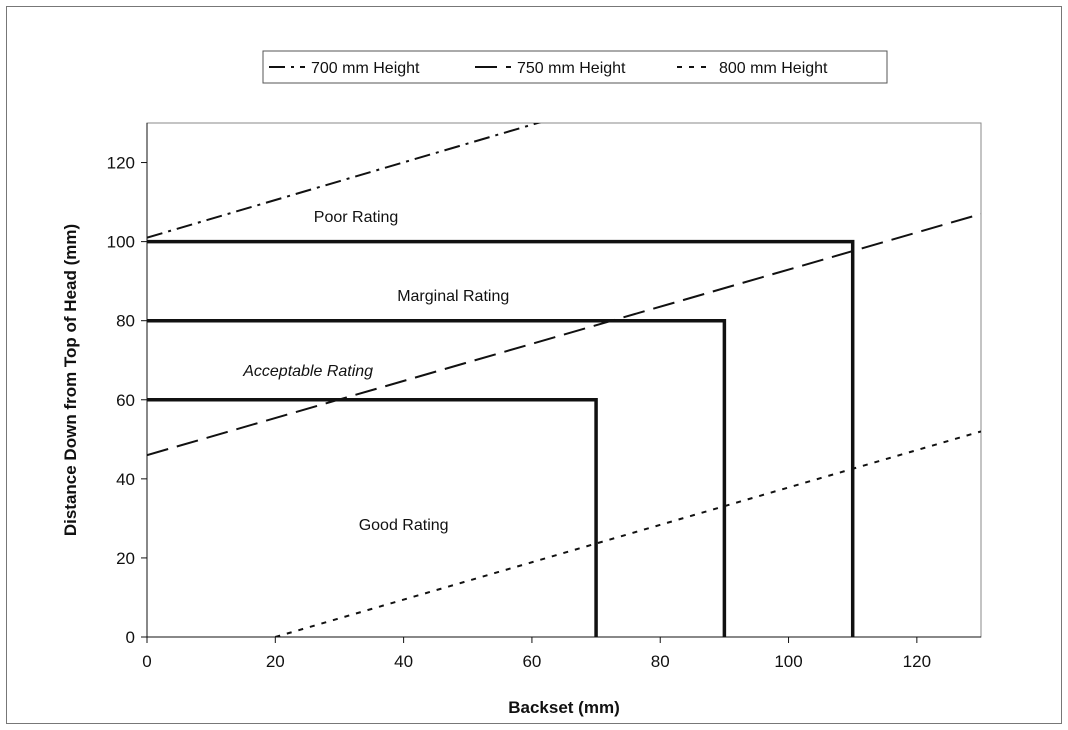 Image resolution: width=1068 pixels, height=730 pixels. I want to click on legend-label: 800 mm Height, so click(773, 68).